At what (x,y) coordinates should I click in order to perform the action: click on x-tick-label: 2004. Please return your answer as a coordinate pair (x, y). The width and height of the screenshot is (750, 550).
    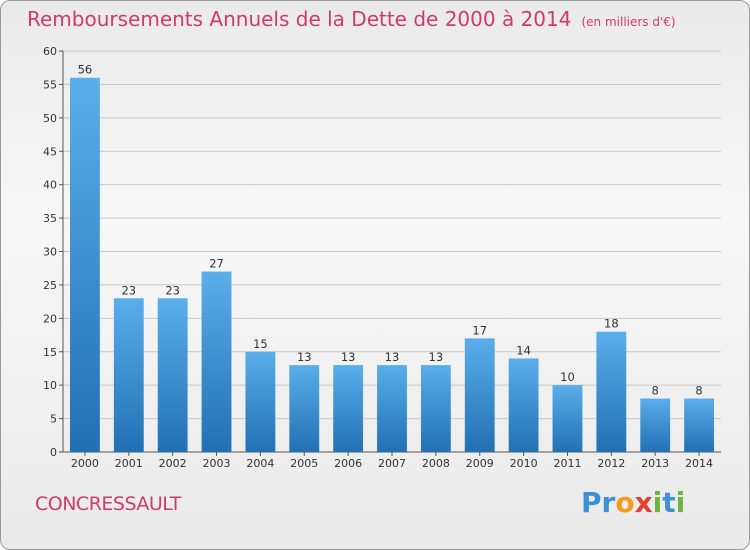
    Looking at the image, I should click on (260, 463).